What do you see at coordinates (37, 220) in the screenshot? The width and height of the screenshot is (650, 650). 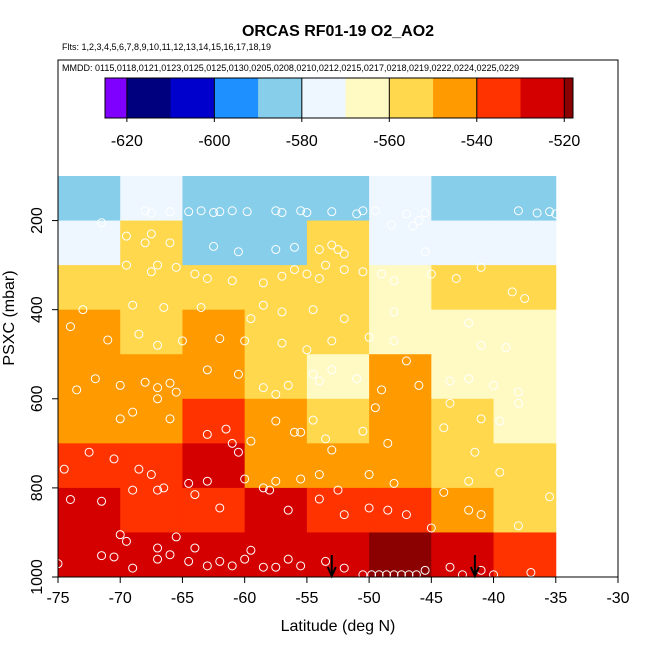 I see `y-tick-label: 200` at bounding box center [37, 220].